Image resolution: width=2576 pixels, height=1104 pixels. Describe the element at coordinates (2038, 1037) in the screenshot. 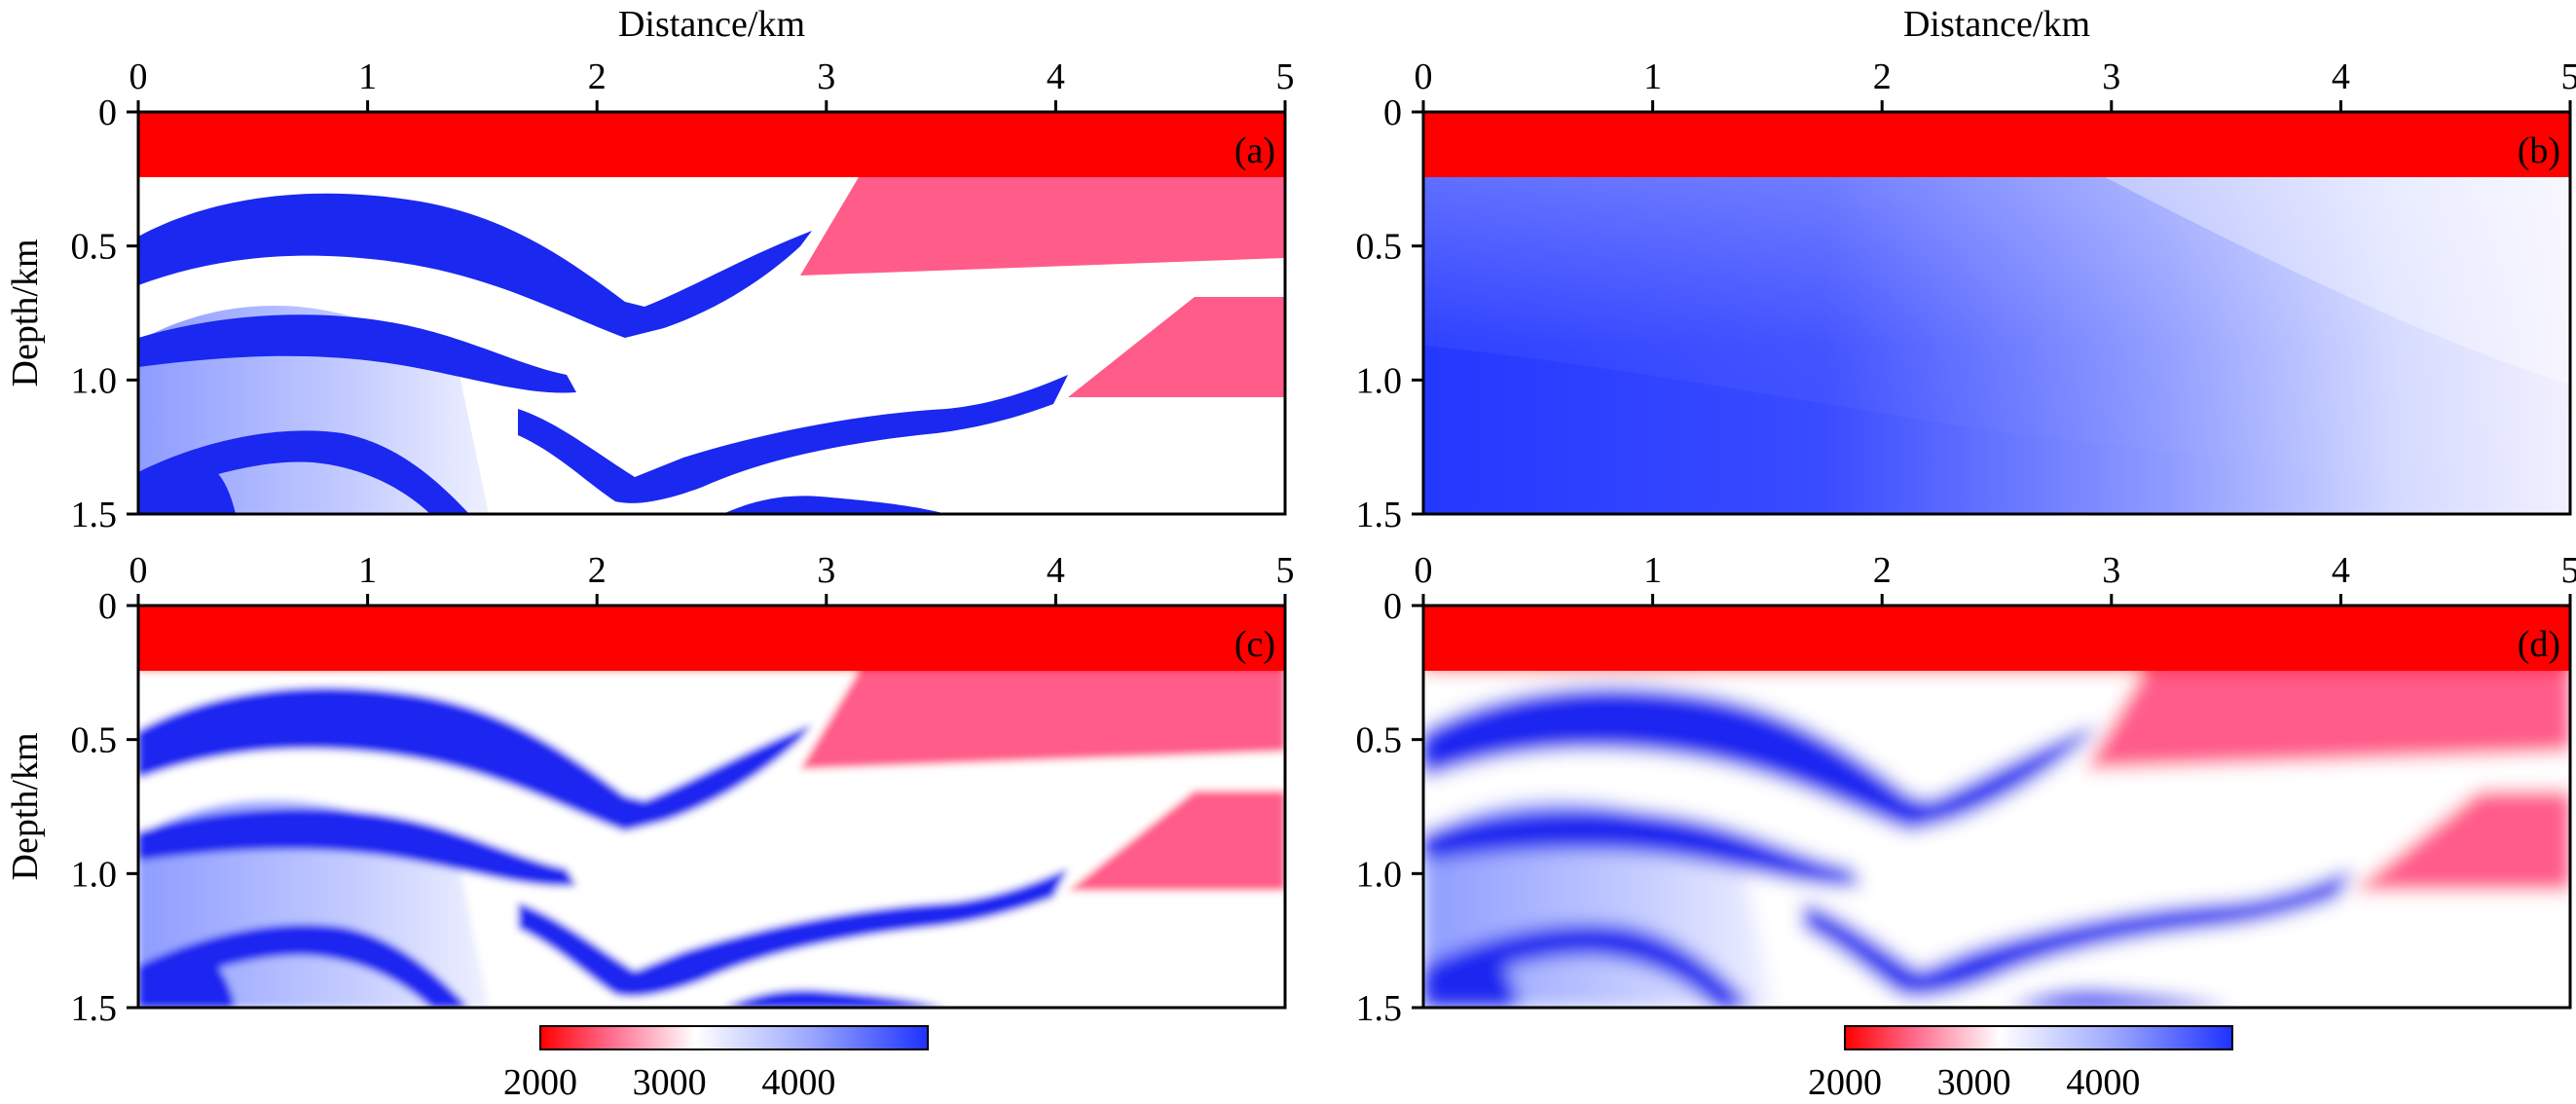

I see `colorbar-right-gradient` at that location.